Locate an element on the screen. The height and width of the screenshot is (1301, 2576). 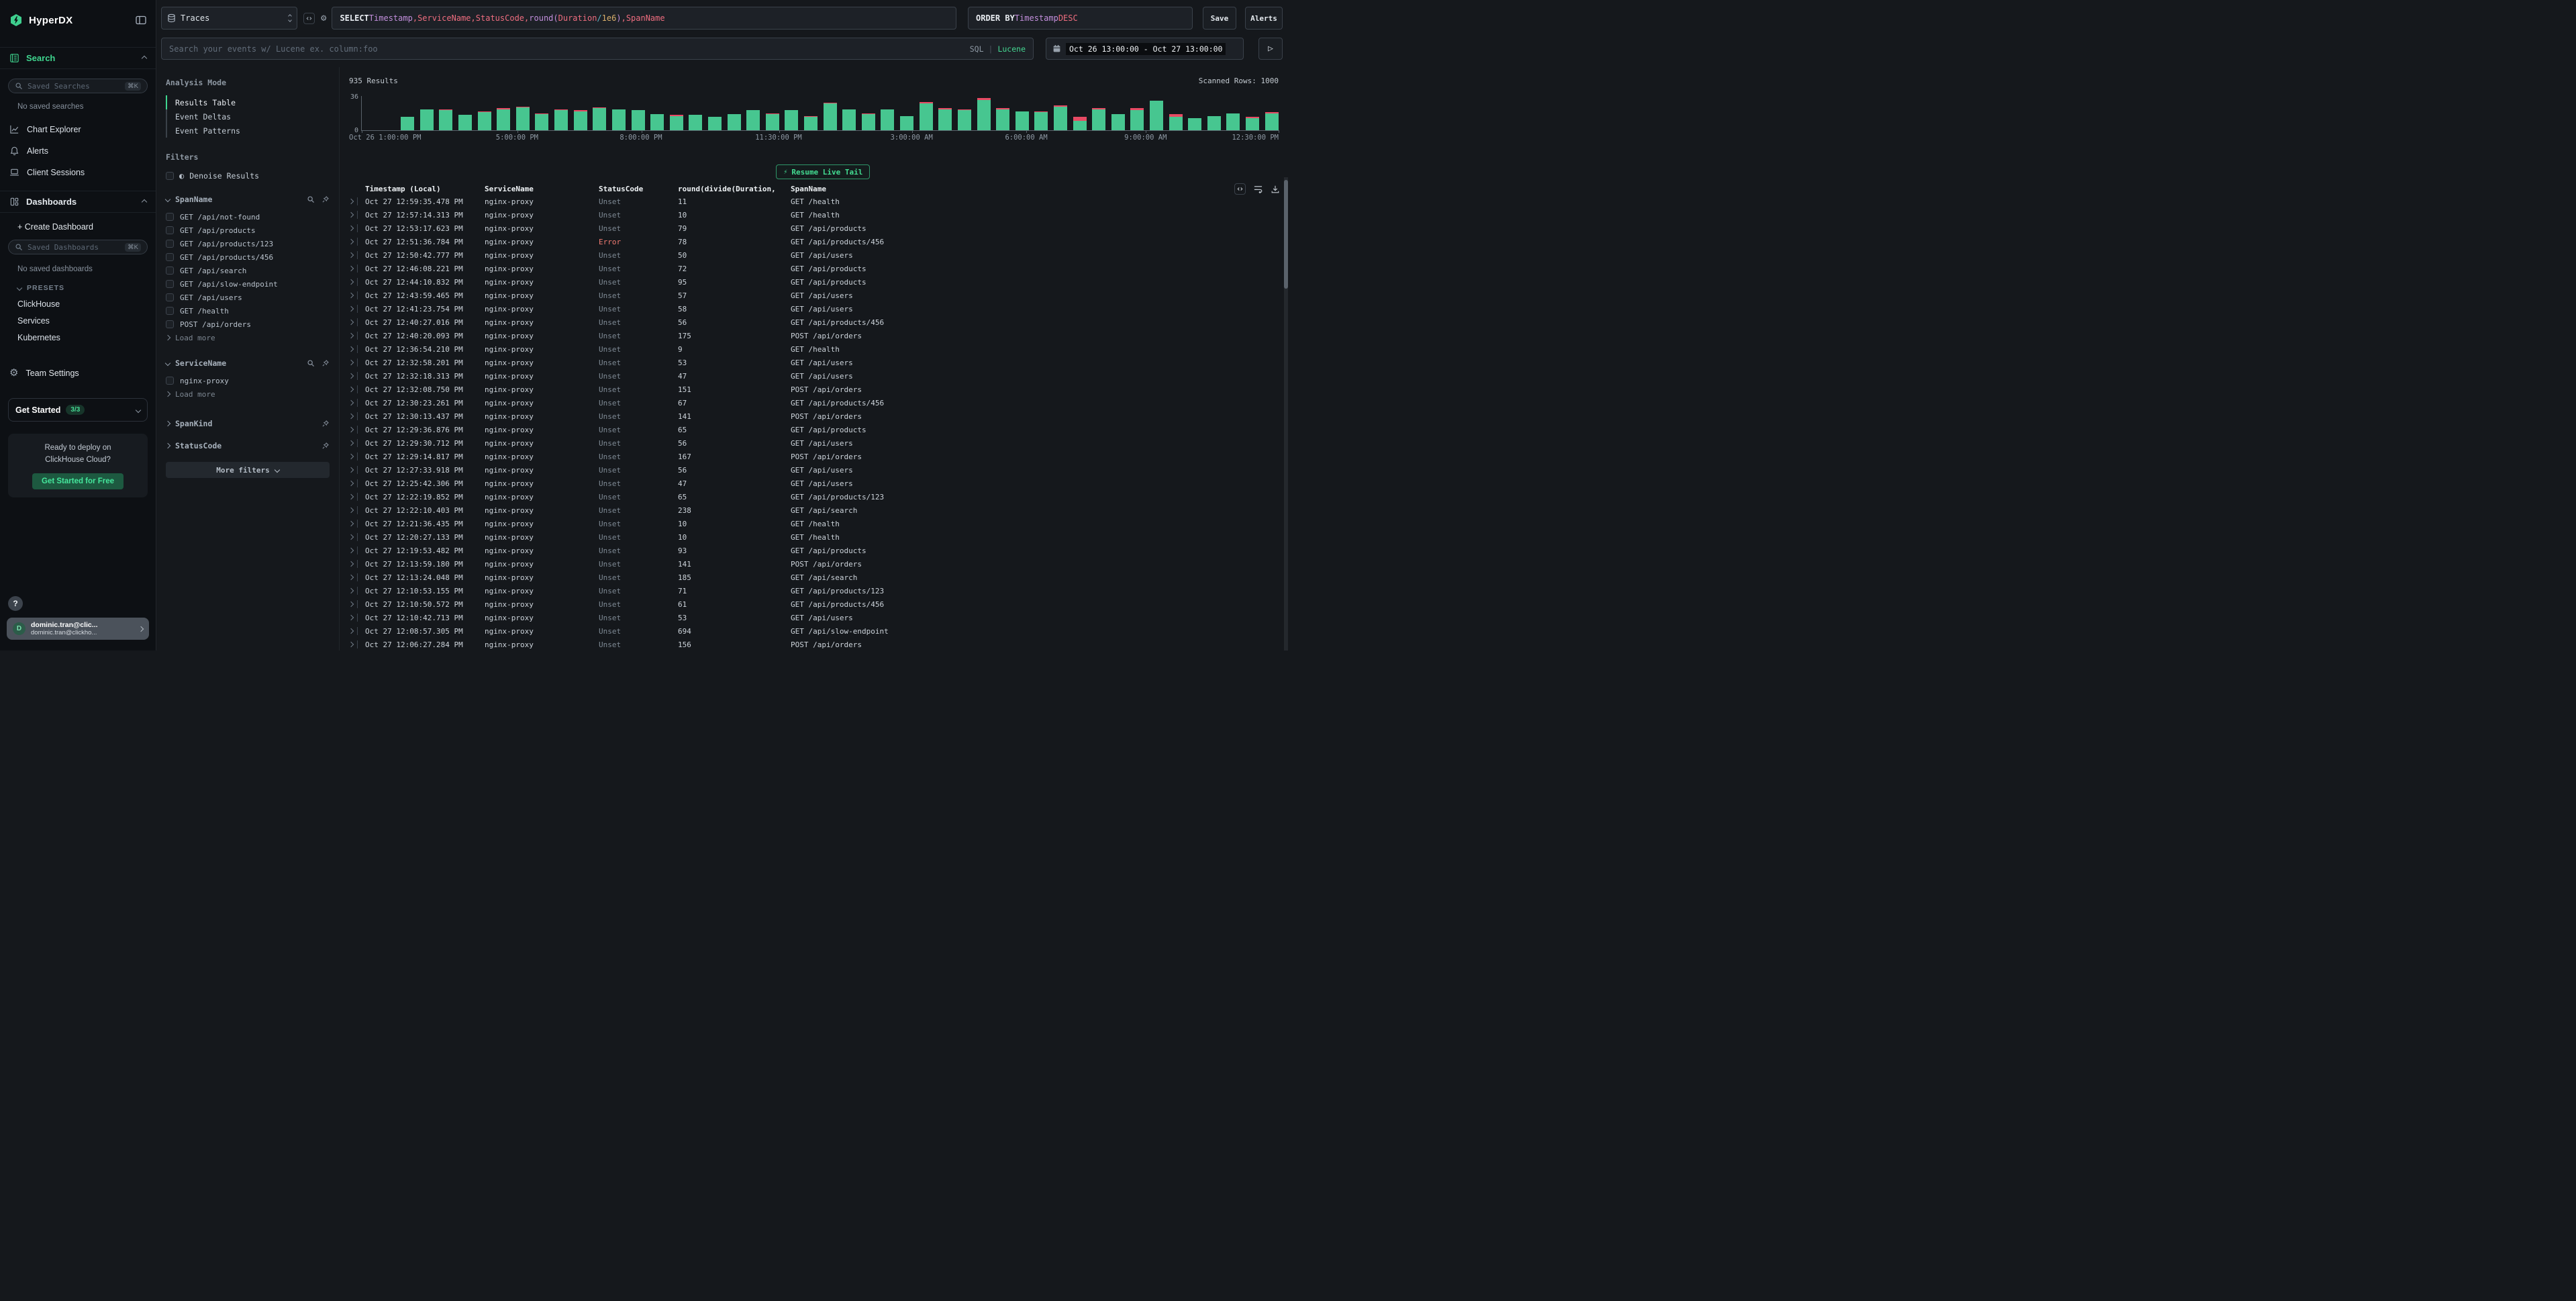
analysis-mode-option: Results Table is located at coordinates (248, 102).